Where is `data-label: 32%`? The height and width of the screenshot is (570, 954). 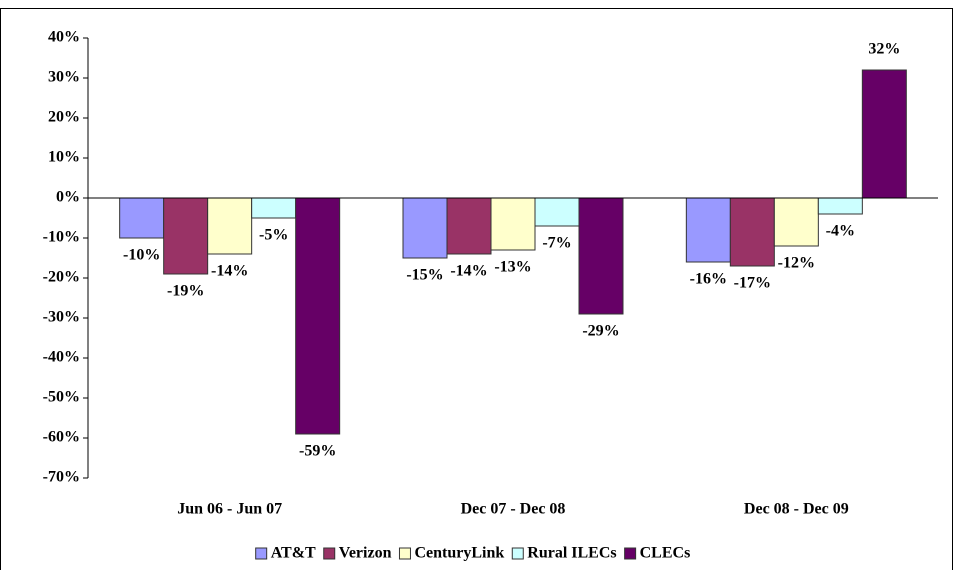 data-label: 32% is located at coordinates (884, 49).